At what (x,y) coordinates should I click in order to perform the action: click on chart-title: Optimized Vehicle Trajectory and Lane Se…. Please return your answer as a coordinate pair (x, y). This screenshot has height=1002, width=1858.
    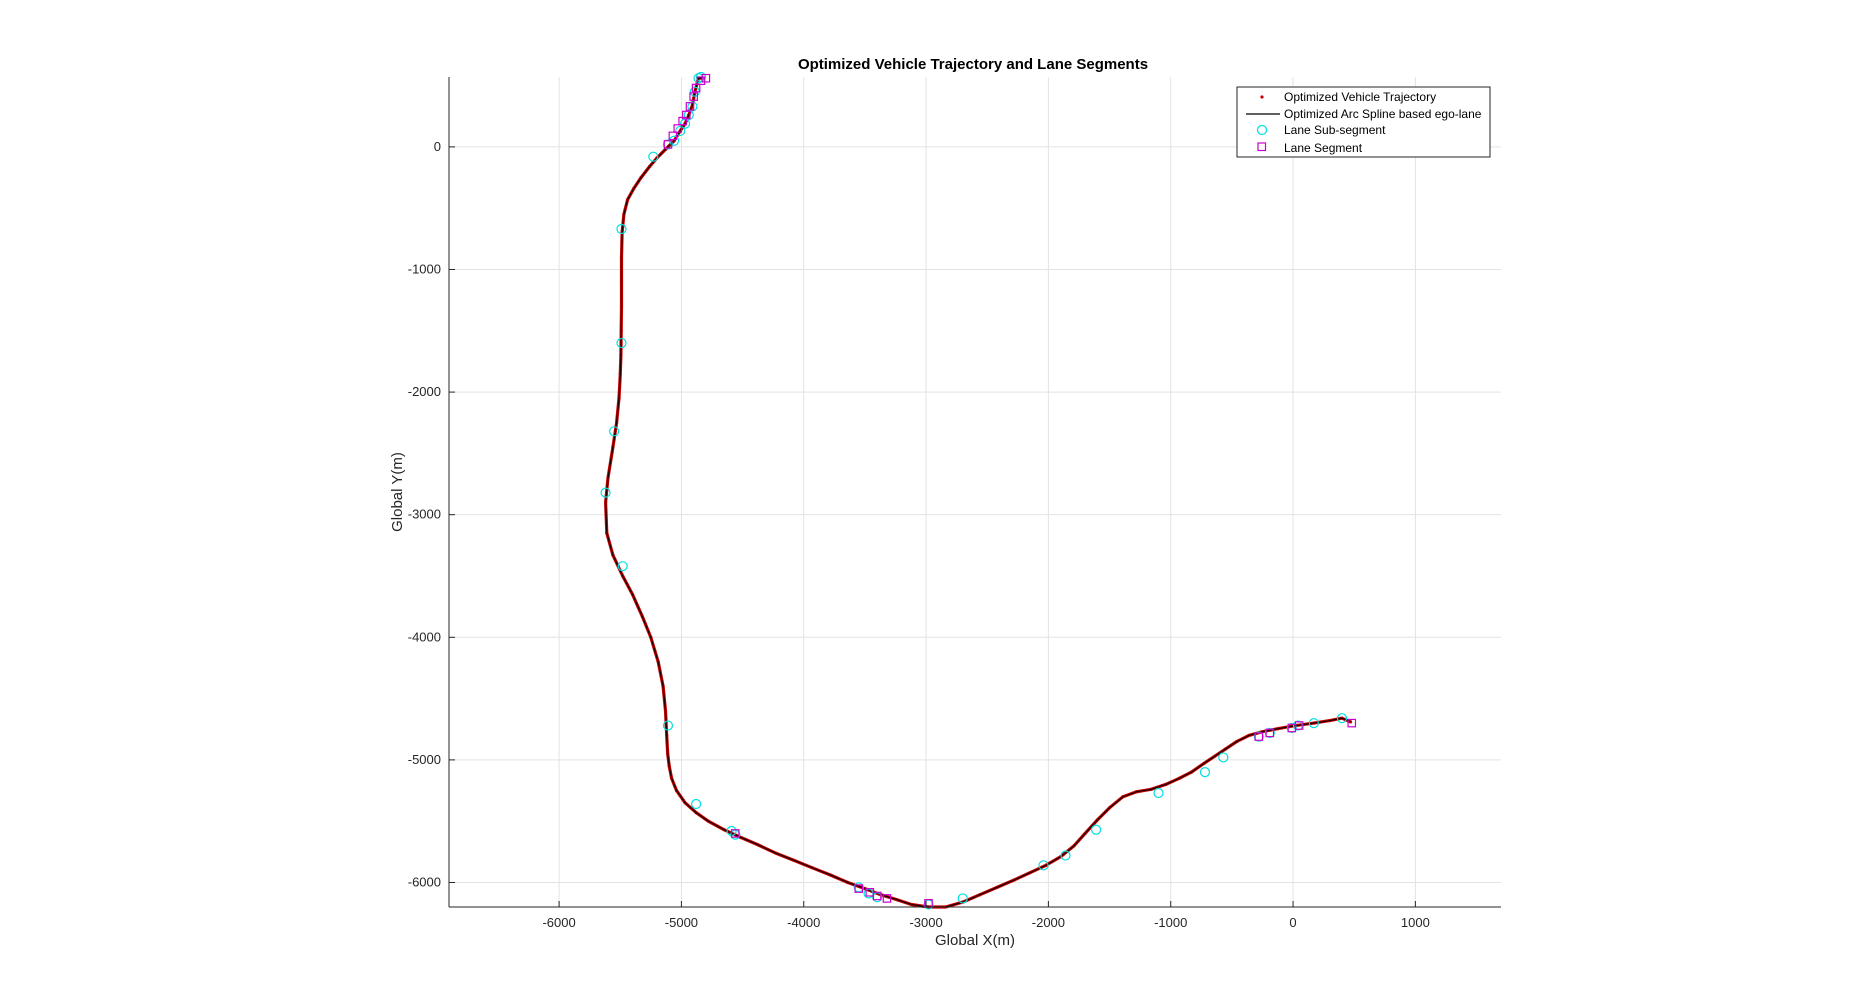
    Looking at the image, I should click on (973, 64).